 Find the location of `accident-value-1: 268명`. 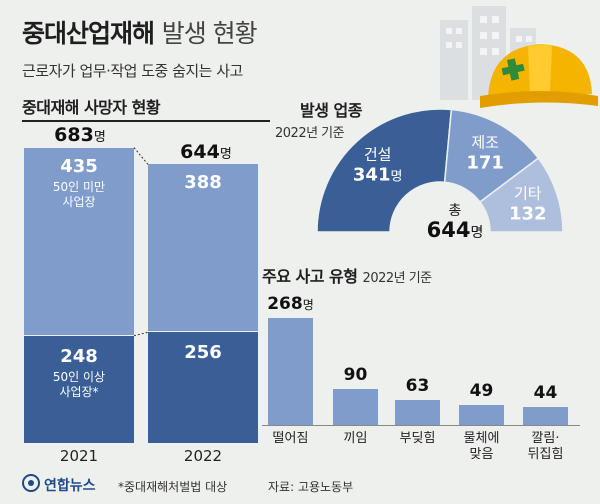

accident-value-1: 268명 is located at coordinates (290, 303).